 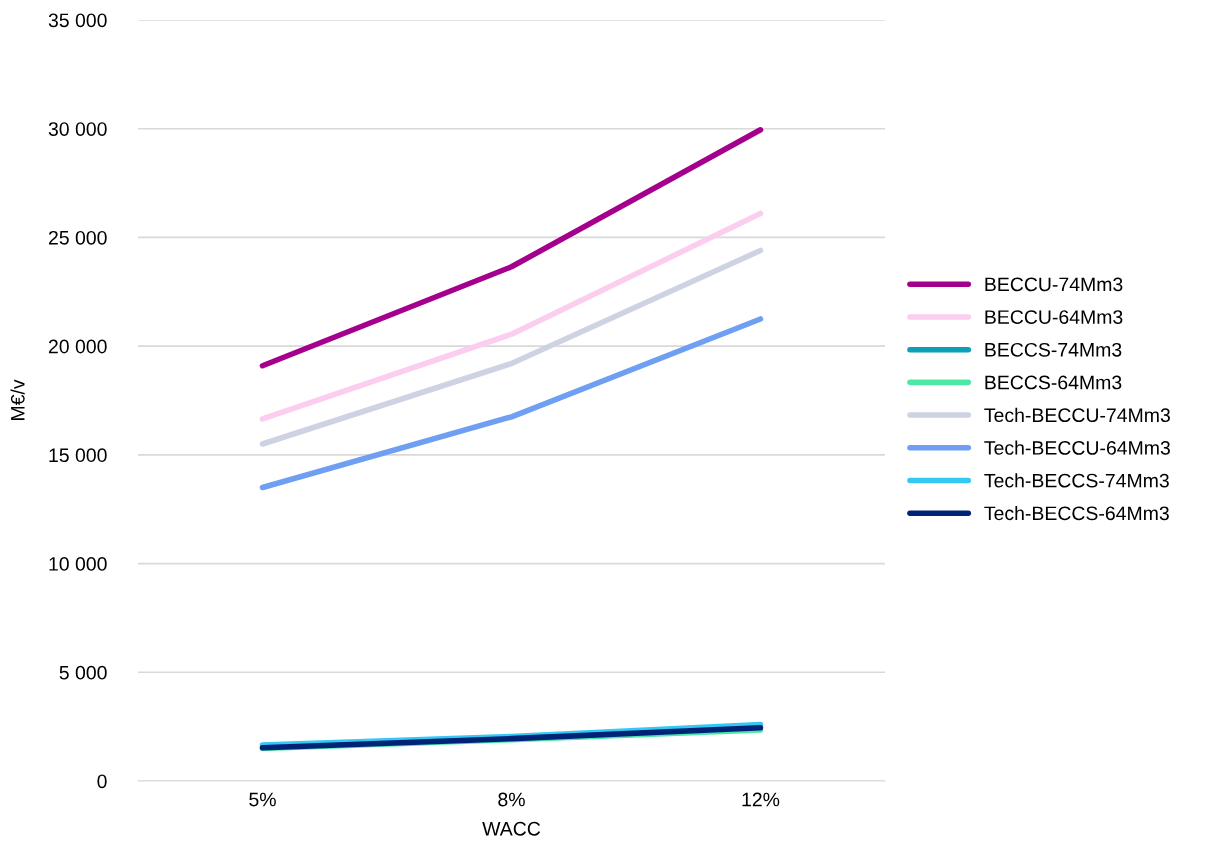 What do you see at coordinates (511, 828) in the screenshot?
I see `x-axis-title: WACC` at bounding box center [511, 828].